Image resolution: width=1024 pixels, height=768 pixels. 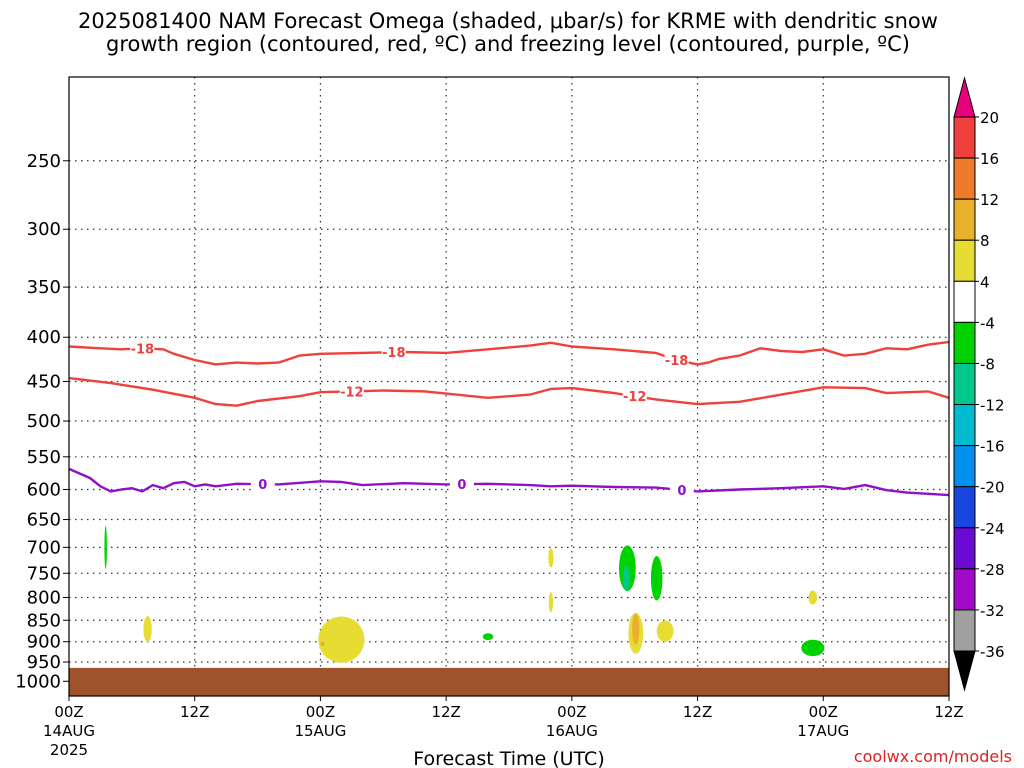 What do you see at coordinates (992, 447) in the screenshot?
I see `colorbar-tick-label: -16` at bounding box center [992, 447].